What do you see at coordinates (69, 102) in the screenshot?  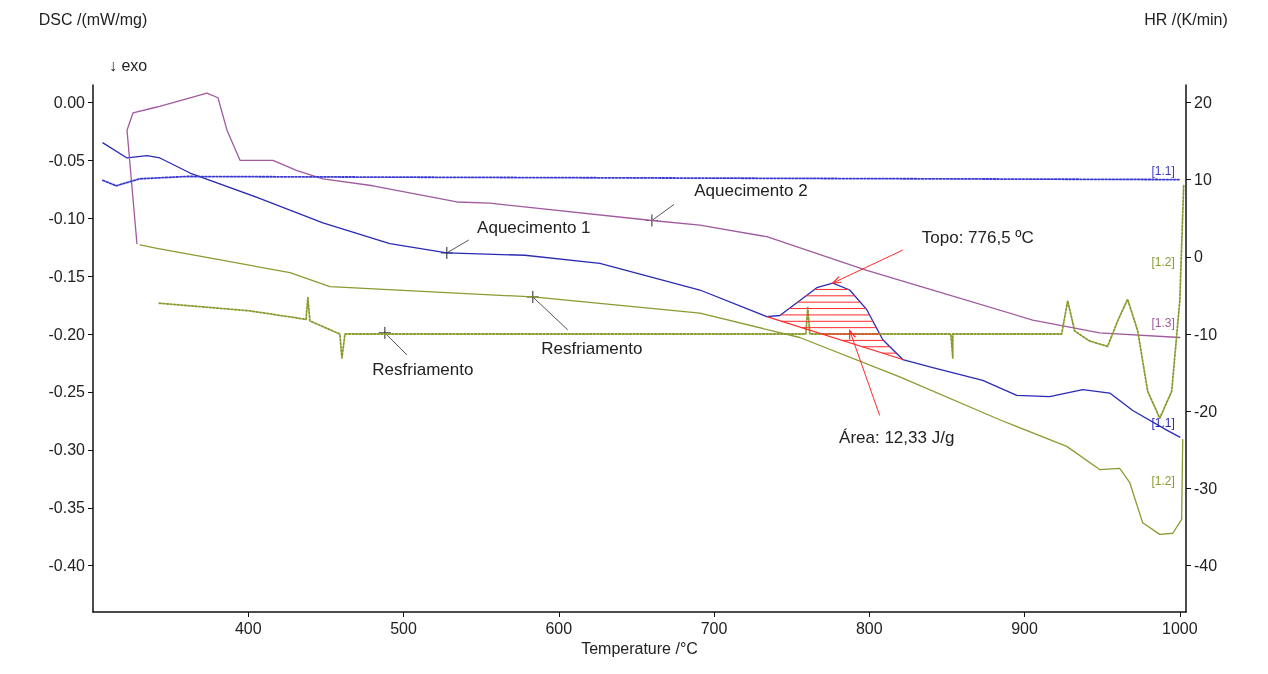 I see `y-tick-label: 0.00` at bounding box center [69, 102].